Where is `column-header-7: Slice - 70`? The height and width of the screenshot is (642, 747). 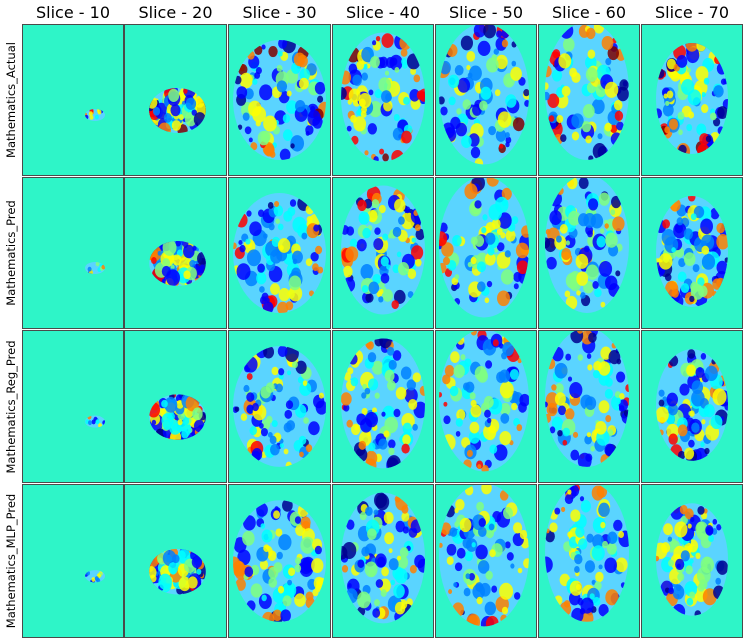 column-header-7: Slice - 70 is located at coordinates (692, 12).